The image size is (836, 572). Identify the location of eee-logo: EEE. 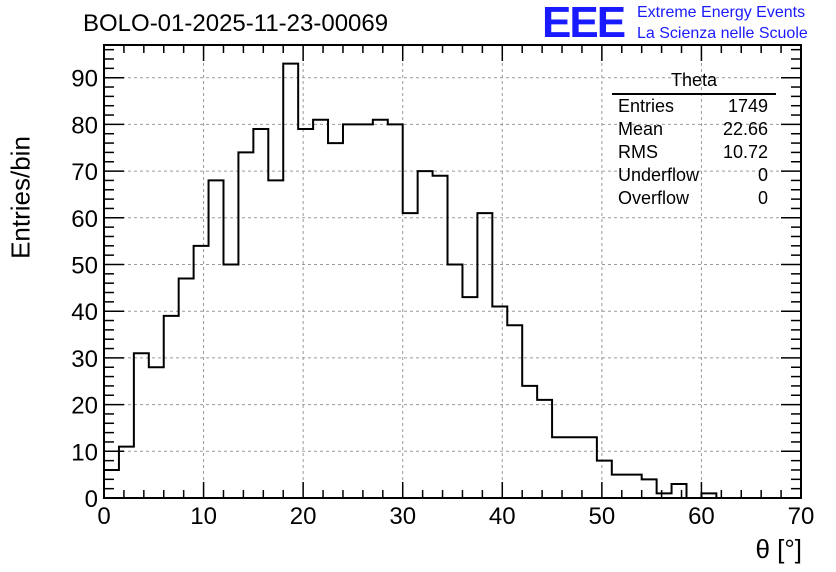
(584, 23).